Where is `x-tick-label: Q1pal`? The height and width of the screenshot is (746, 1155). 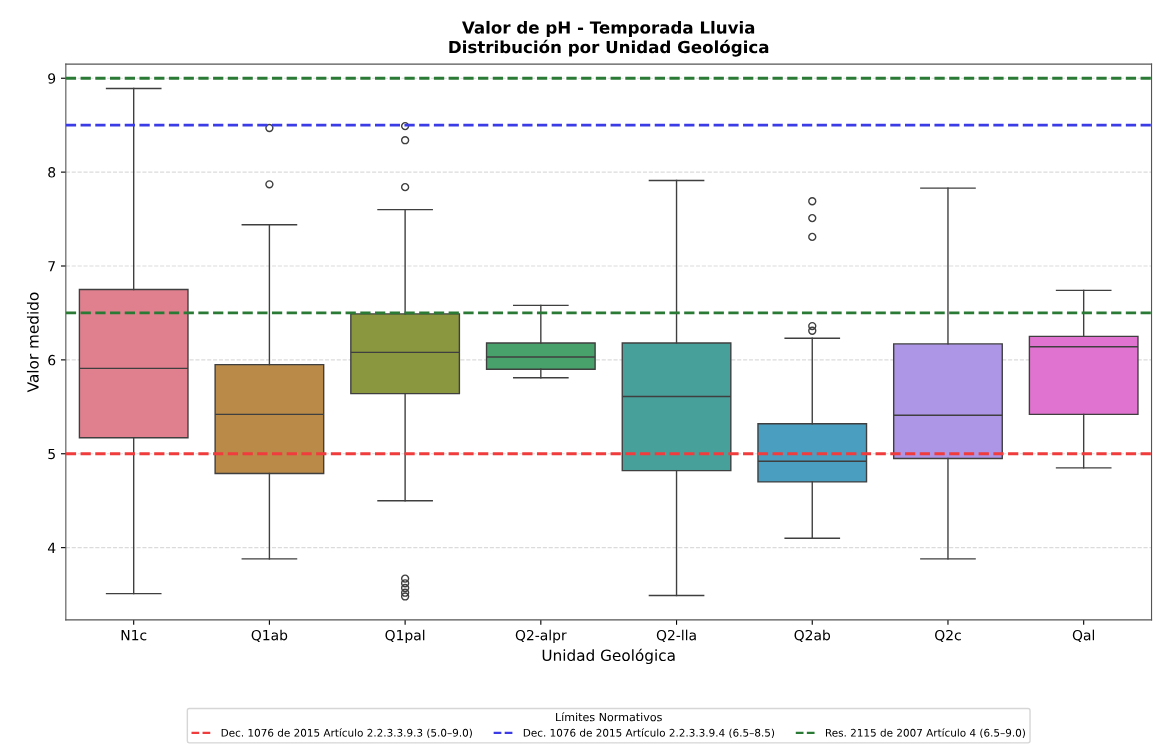
x-tick-label: Q1pal is located at coordinates (405, 636).